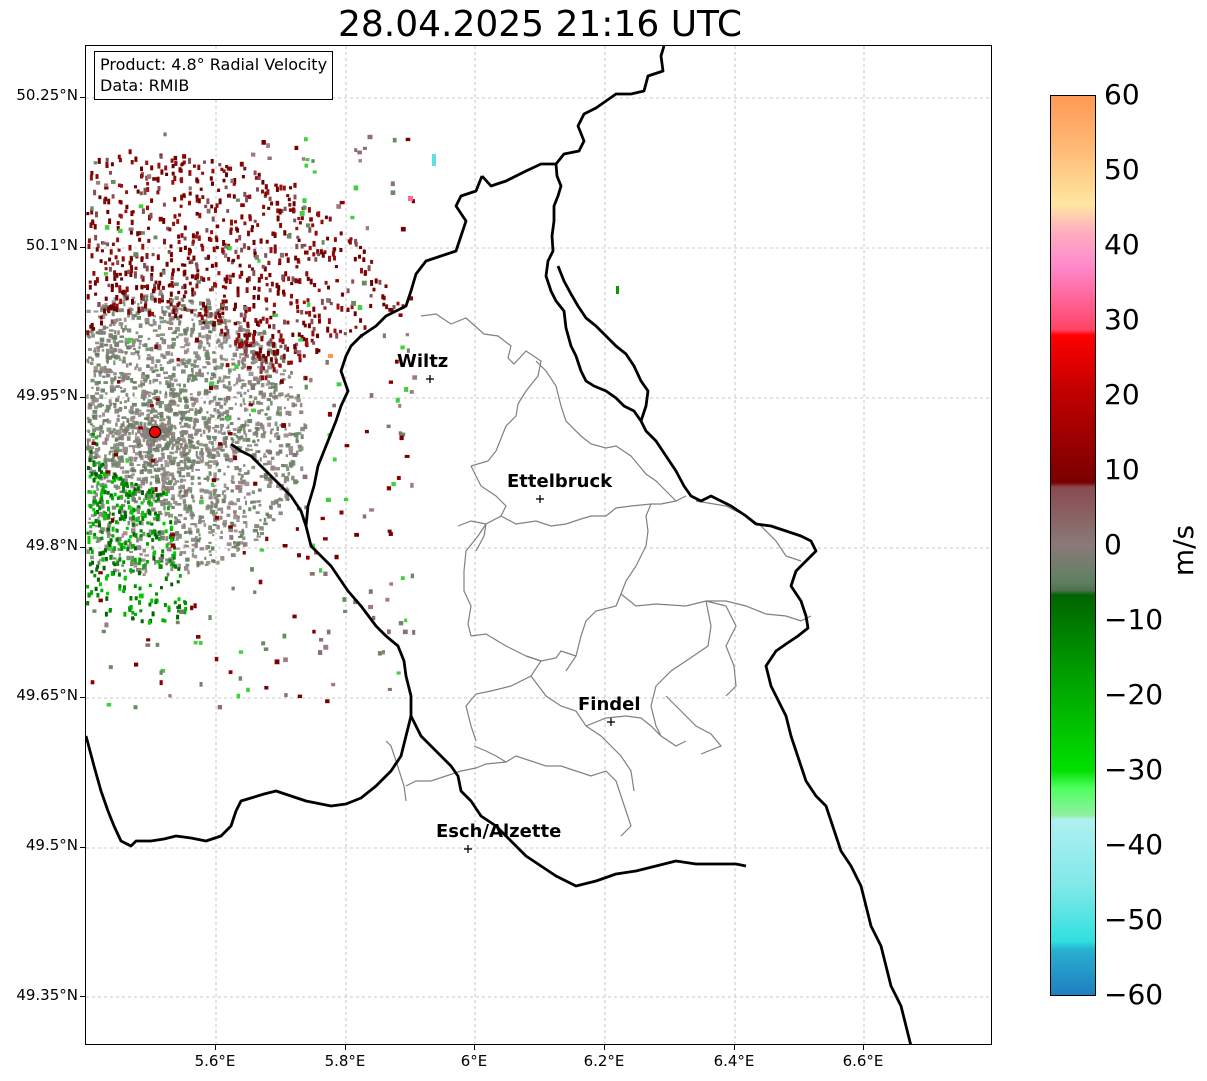 This screenshot has height=1081, width=1207. I want to click on lon-tick-label: 5.8°E, so click(345, 1061).